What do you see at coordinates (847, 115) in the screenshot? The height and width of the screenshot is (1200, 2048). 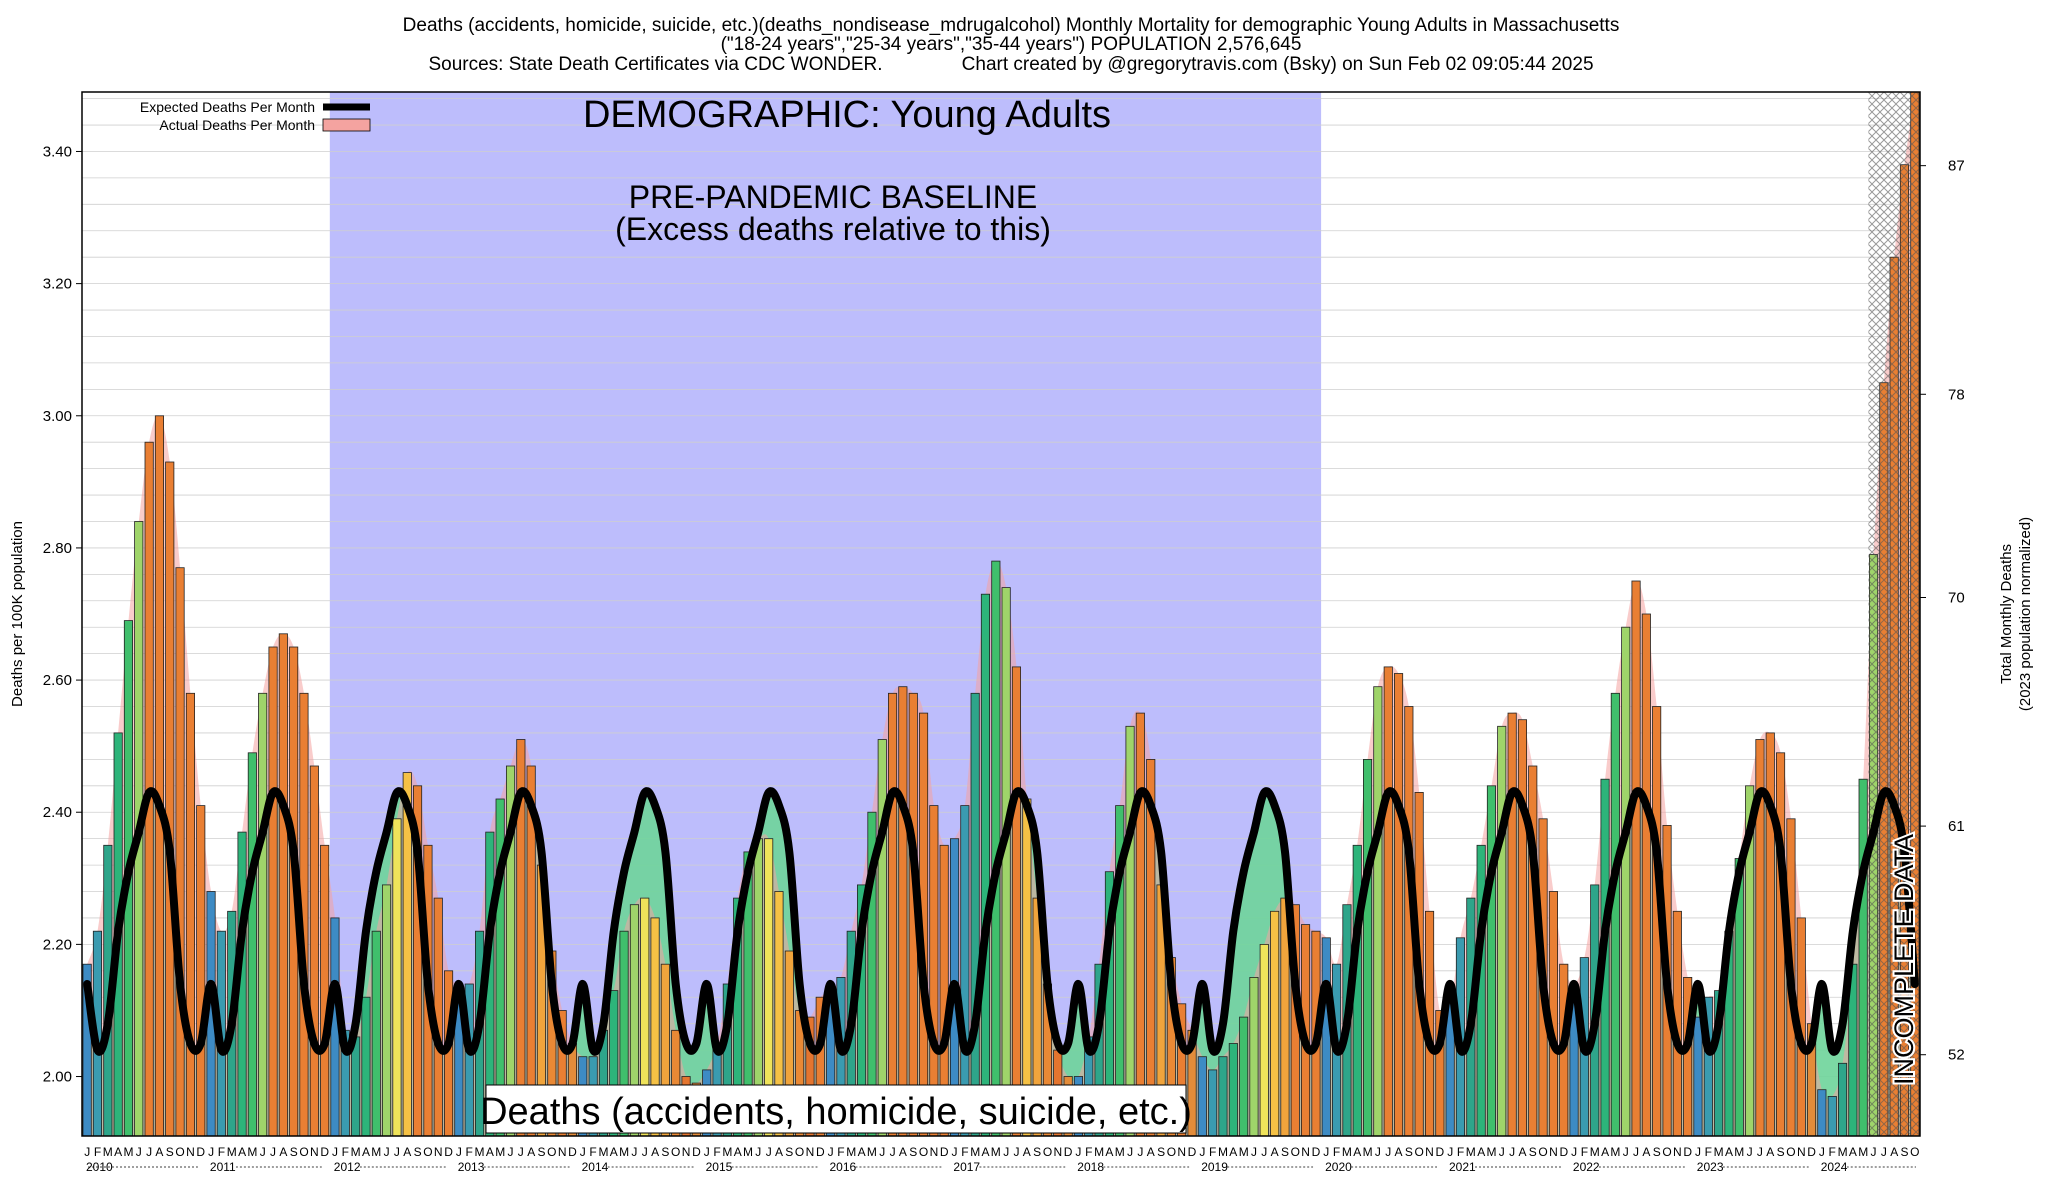 I see `demographic-label: DEMOGRAPHIC: Young Adults` at bounding box center [847, 115].